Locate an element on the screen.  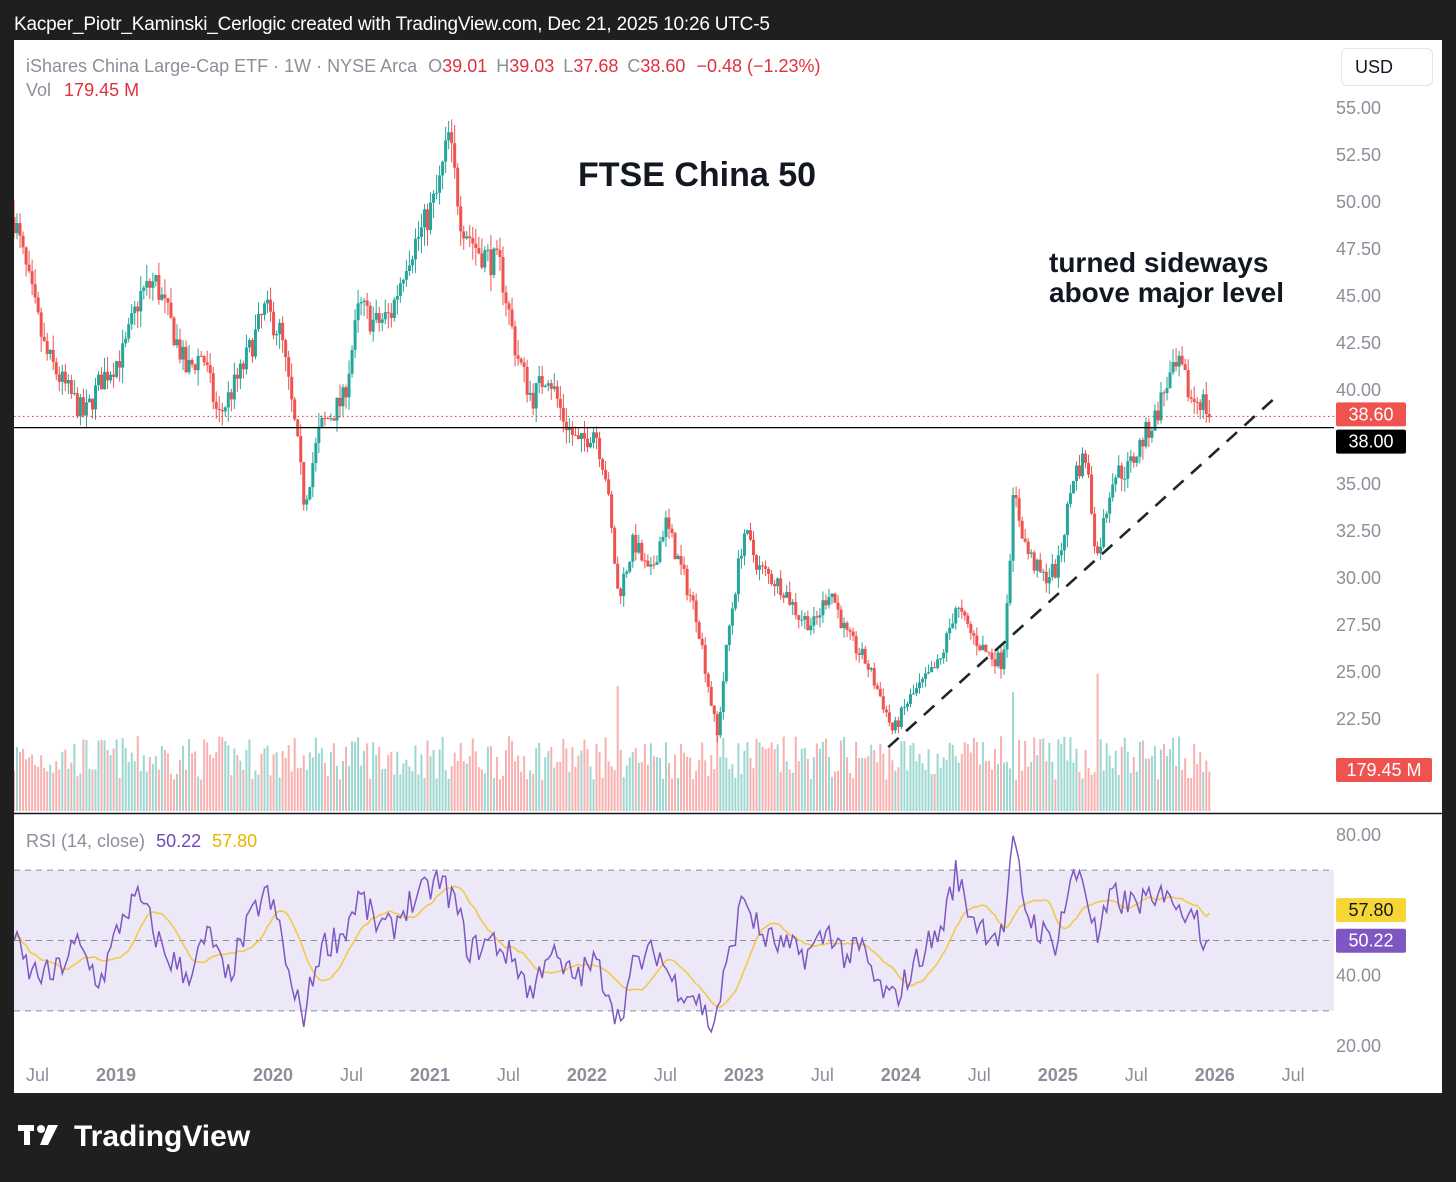
rsi-tick-label: 80.00 is located at coordinates (1358, 835).